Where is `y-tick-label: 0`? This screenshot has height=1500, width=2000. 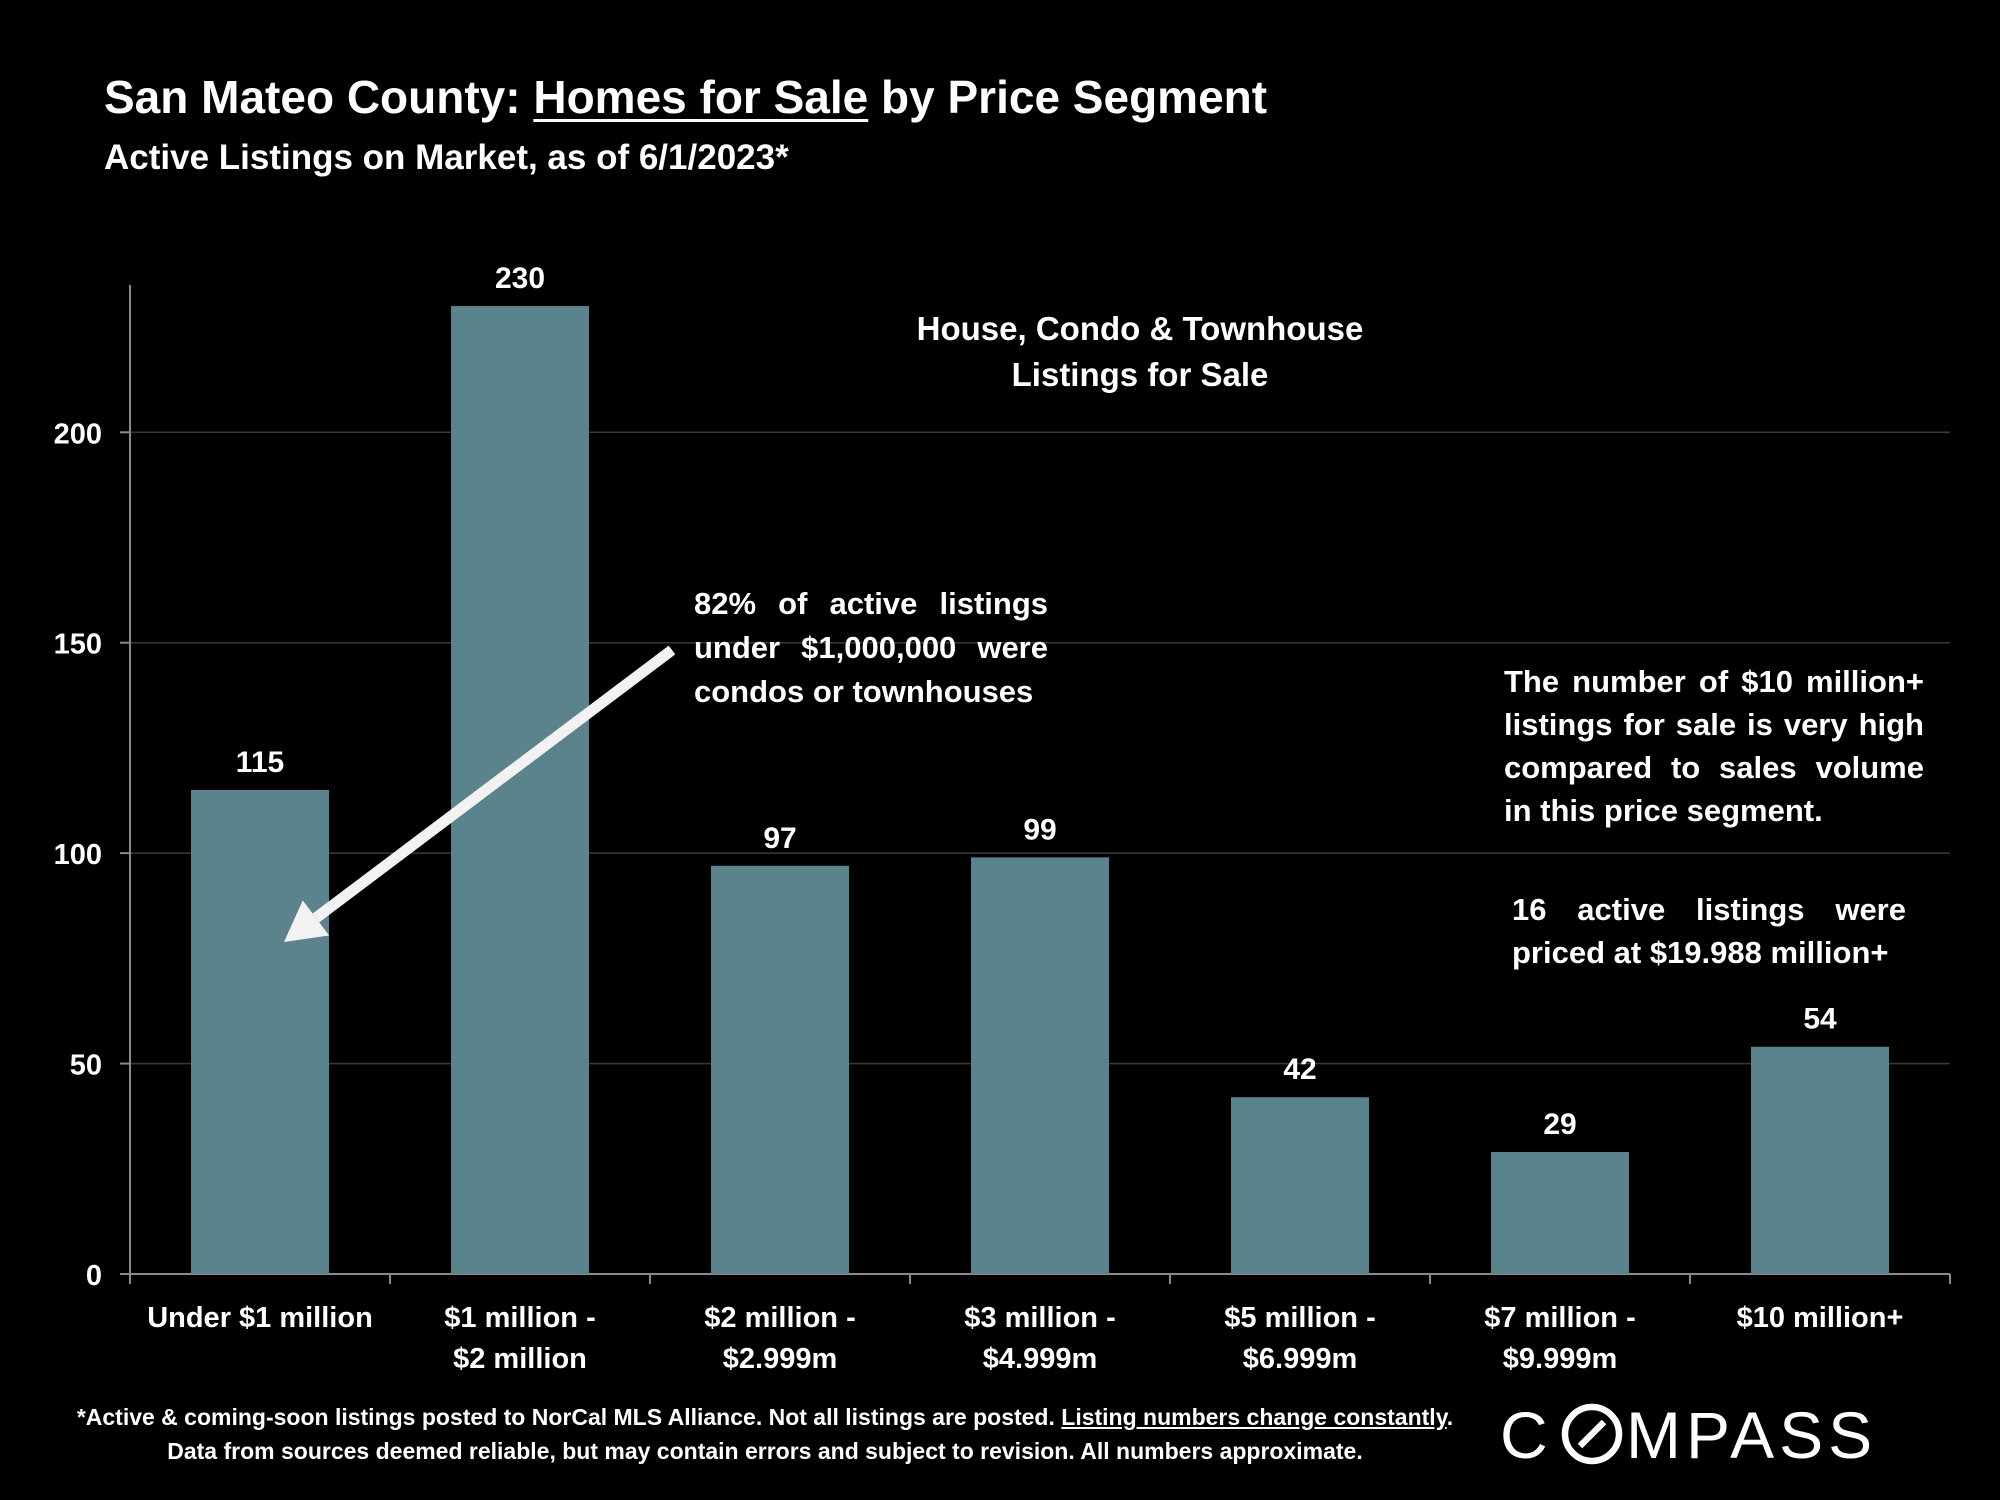
y-tick-label: 0 is located at coordinates (94, 1276).